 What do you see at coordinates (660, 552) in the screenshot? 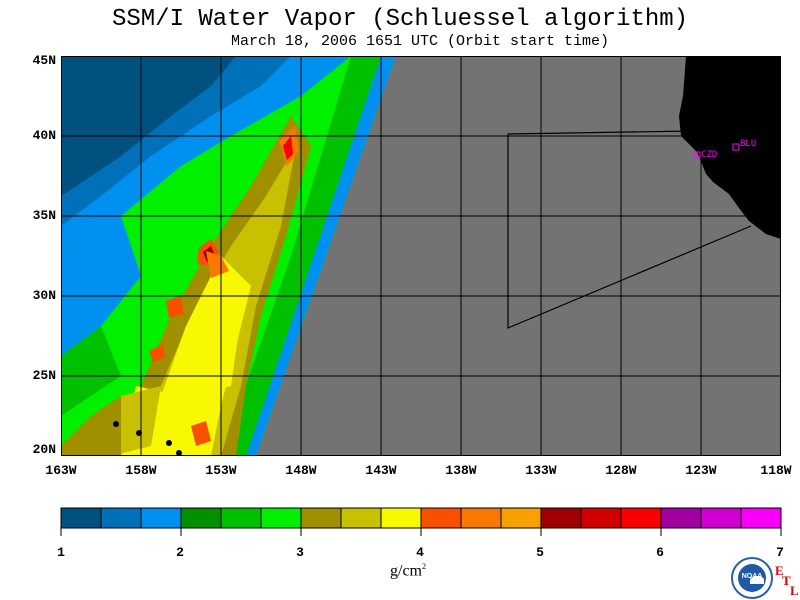
I see `colorbar-tick: 6` at bounding box center [660, 552].